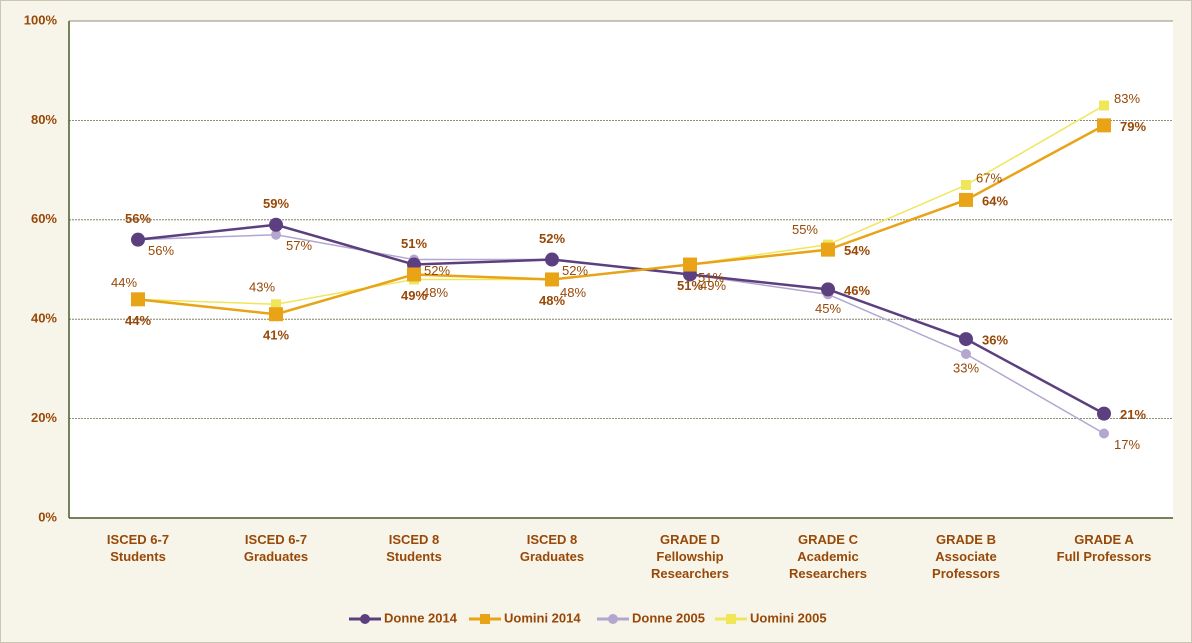 The height and width of the screenshot is (643, 1192). What do you see at coordinates (44, 119) in the screenshot?
I see `y-tick-label: 80%` at bounding box center [44, 119].